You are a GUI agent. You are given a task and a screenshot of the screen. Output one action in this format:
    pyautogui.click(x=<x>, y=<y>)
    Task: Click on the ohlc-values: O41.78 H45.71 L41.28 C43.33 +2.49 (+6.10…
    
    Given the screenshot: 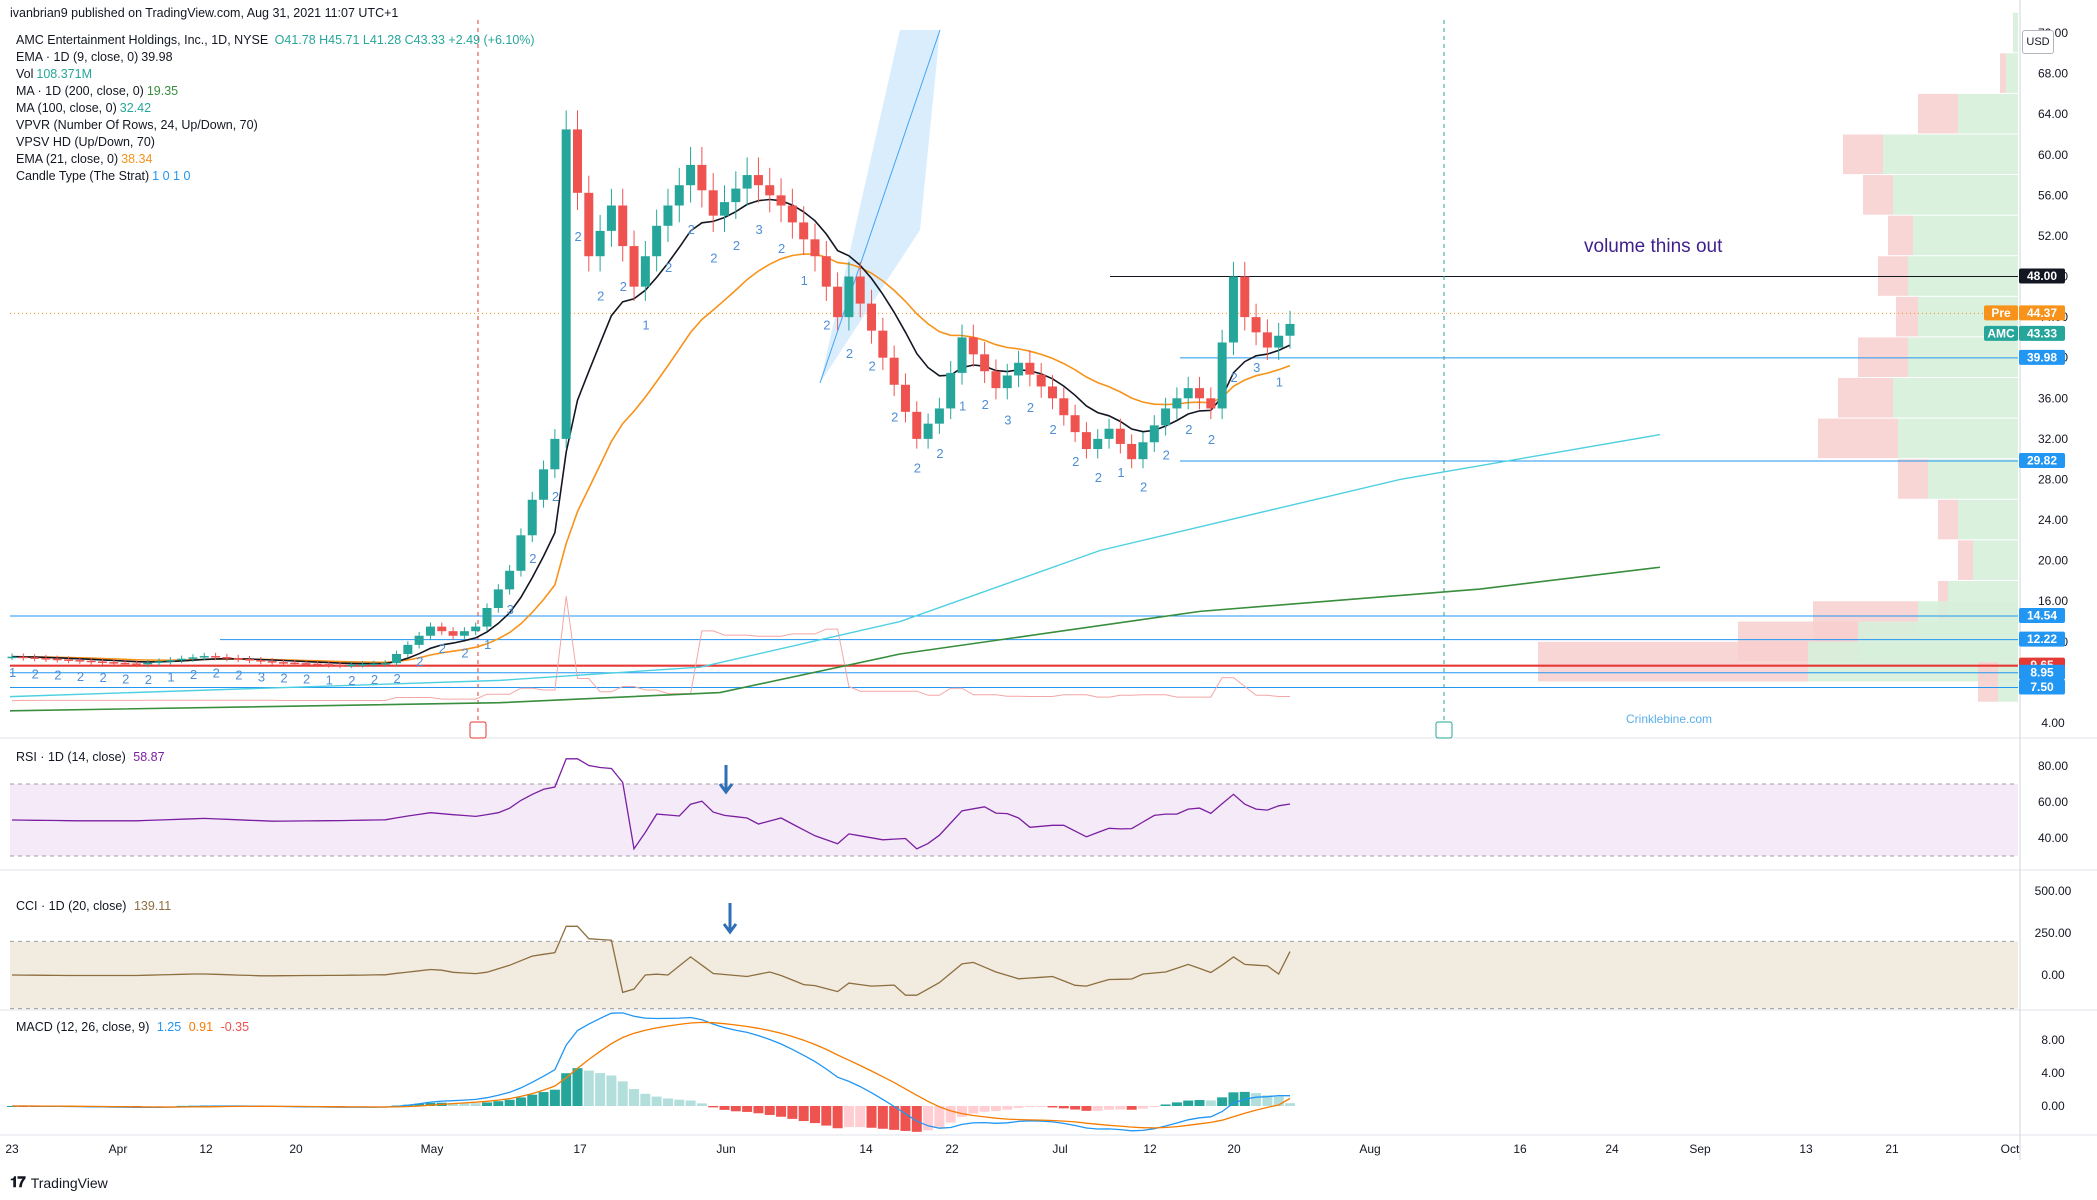 What is the action you would take?
    pyautogui.click(x=404, y=40)
    